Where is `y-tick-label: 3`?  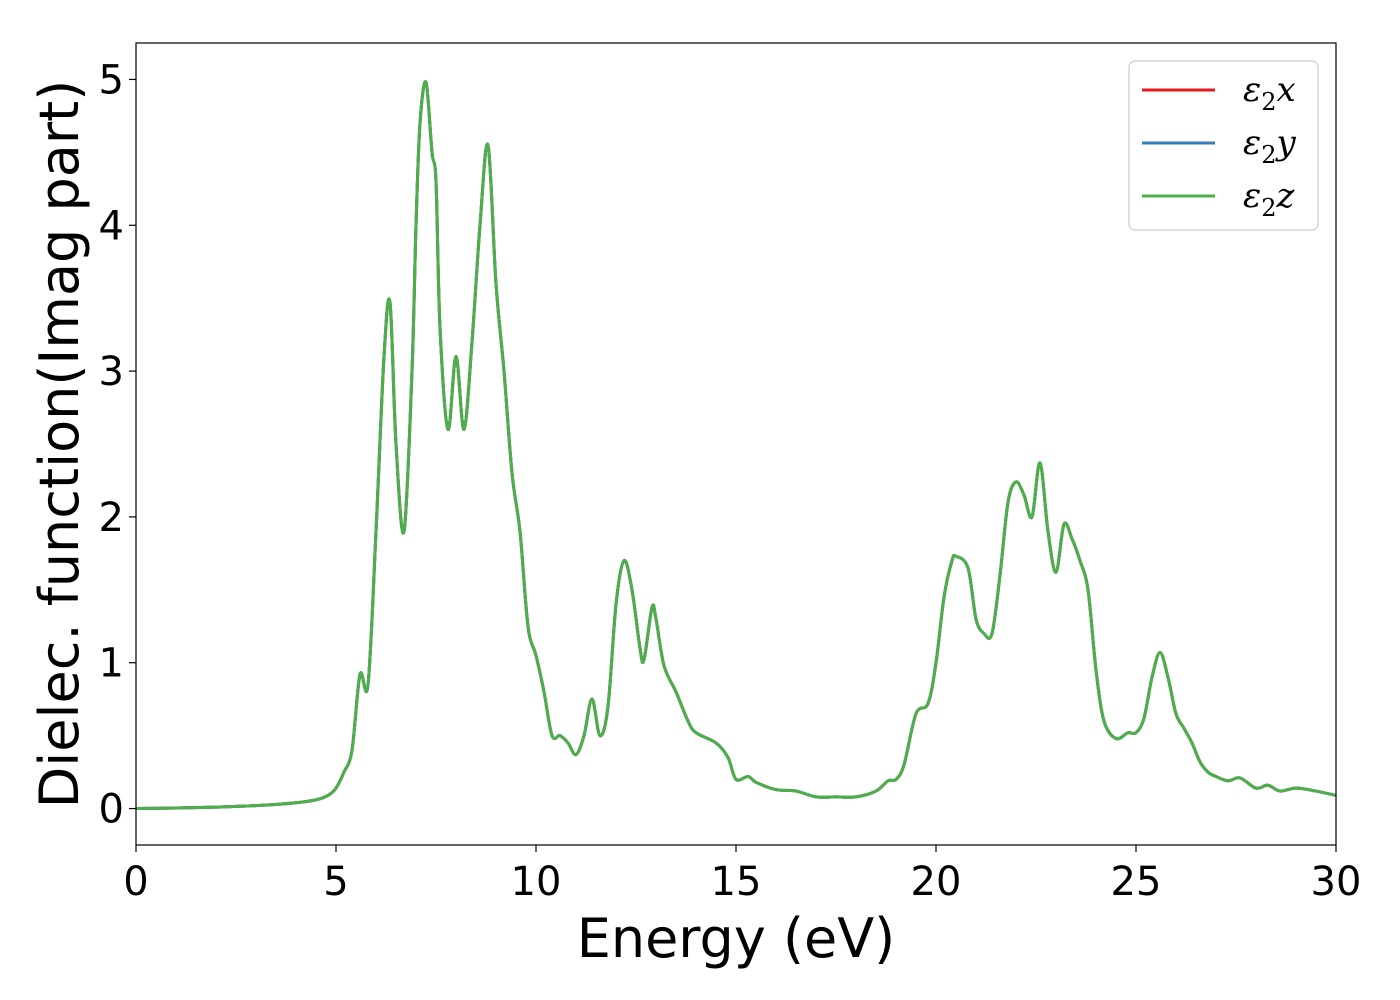 y-tick-label: 3 is located at coordinates (111, 372).